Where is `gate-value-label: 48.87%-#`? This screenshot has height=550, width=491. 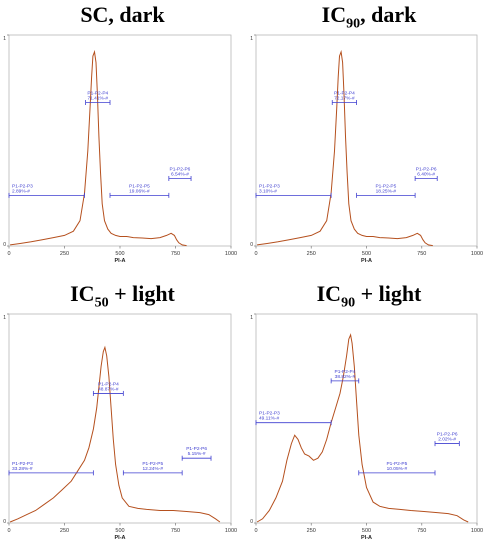 gate-value-label: 48.87%-# is located at coordinates (108, 389).